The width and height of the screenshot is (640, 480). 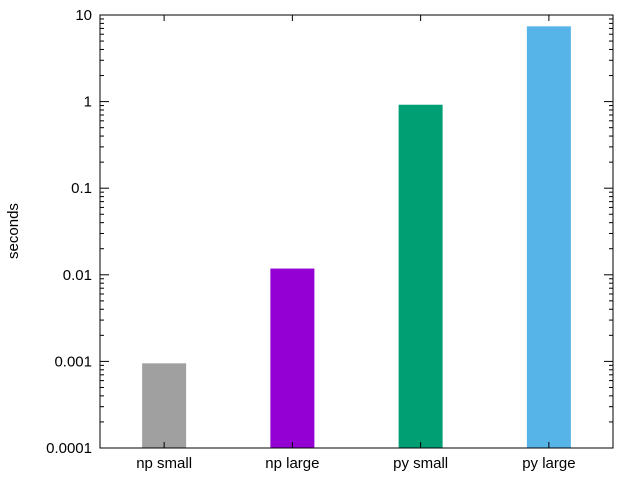 What do you see at coordinates (88, 102) in the screenshot?
I see `y-tick-label: 1` at bounding box center [88, 102].